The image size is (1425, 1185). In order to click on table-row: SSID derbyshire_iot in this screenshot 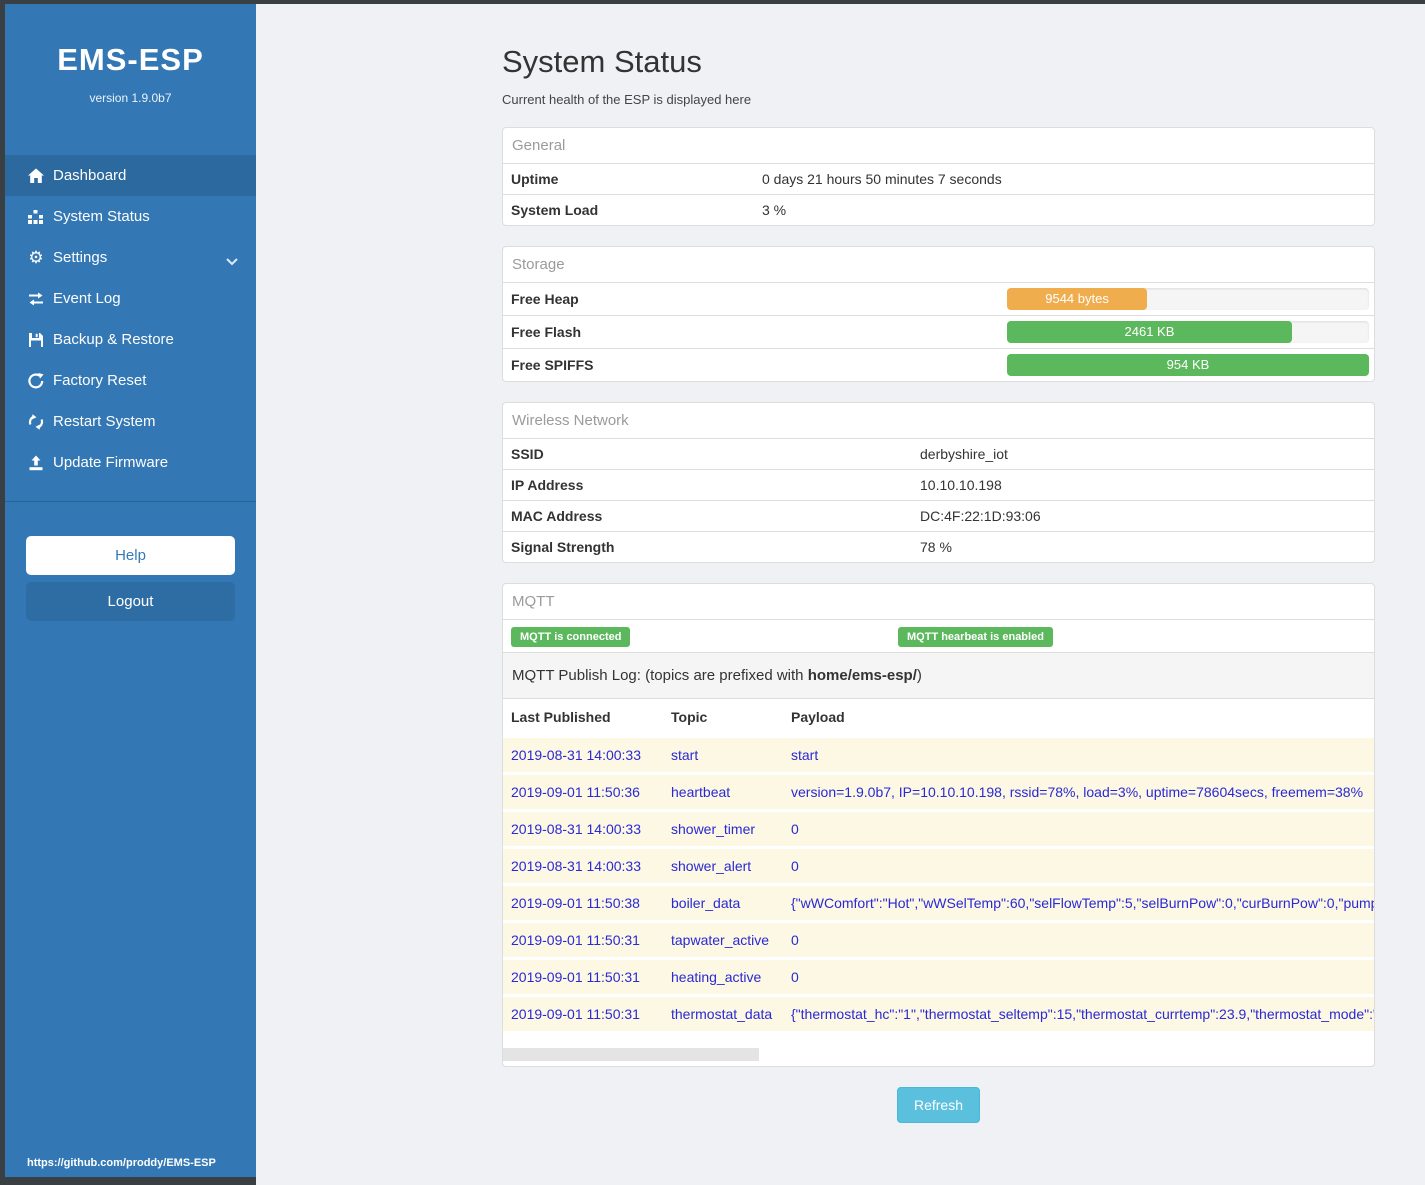, I will do `click(938, 454)`.